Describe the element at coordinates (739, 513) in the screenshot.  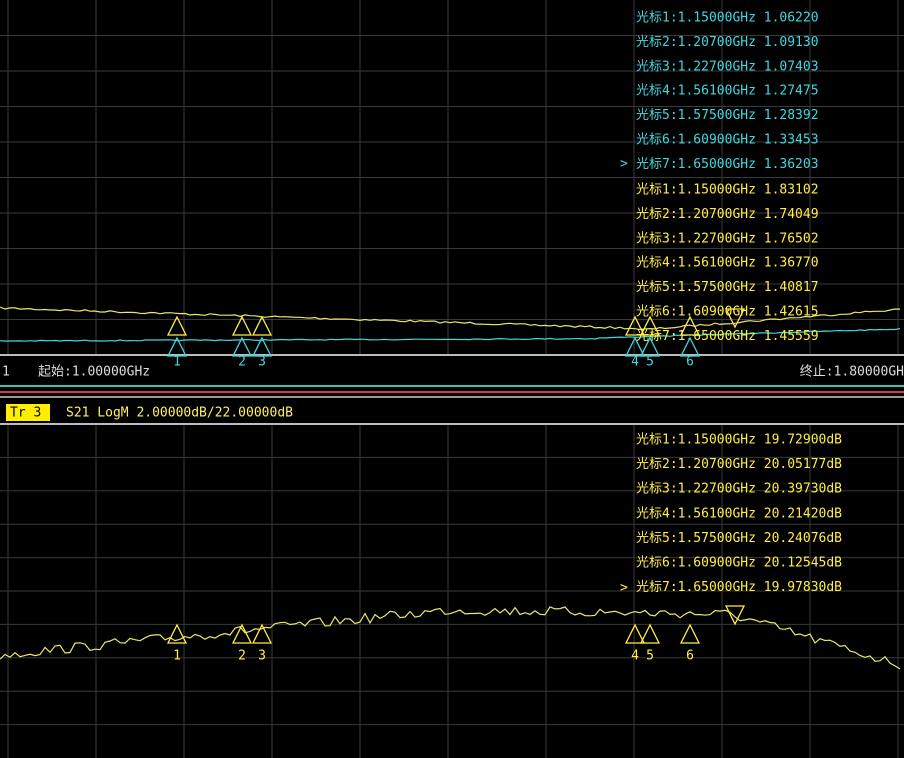
I see `marker-readout: 光标4:1.56100GHz 20.21420dB` at that location.